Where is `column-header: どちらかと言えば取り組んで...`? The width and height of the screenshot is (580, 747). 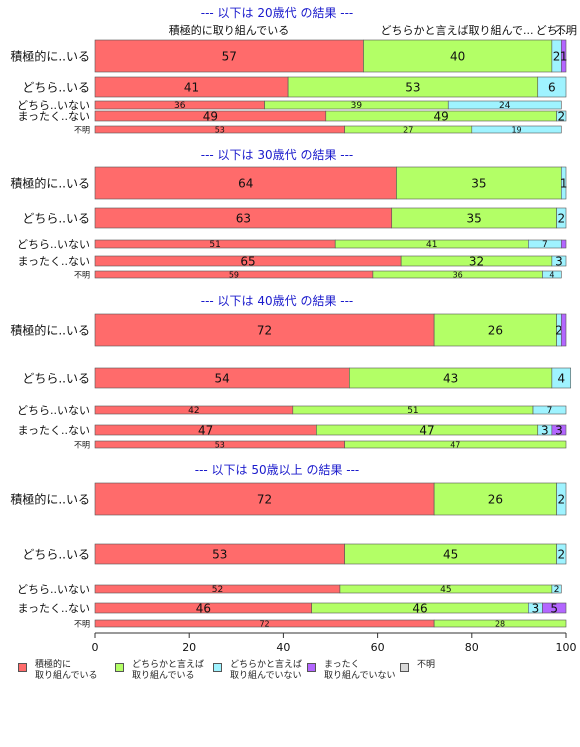 column-header: どちらかと言えば取り組んで... is located at coordinates (457, 30).